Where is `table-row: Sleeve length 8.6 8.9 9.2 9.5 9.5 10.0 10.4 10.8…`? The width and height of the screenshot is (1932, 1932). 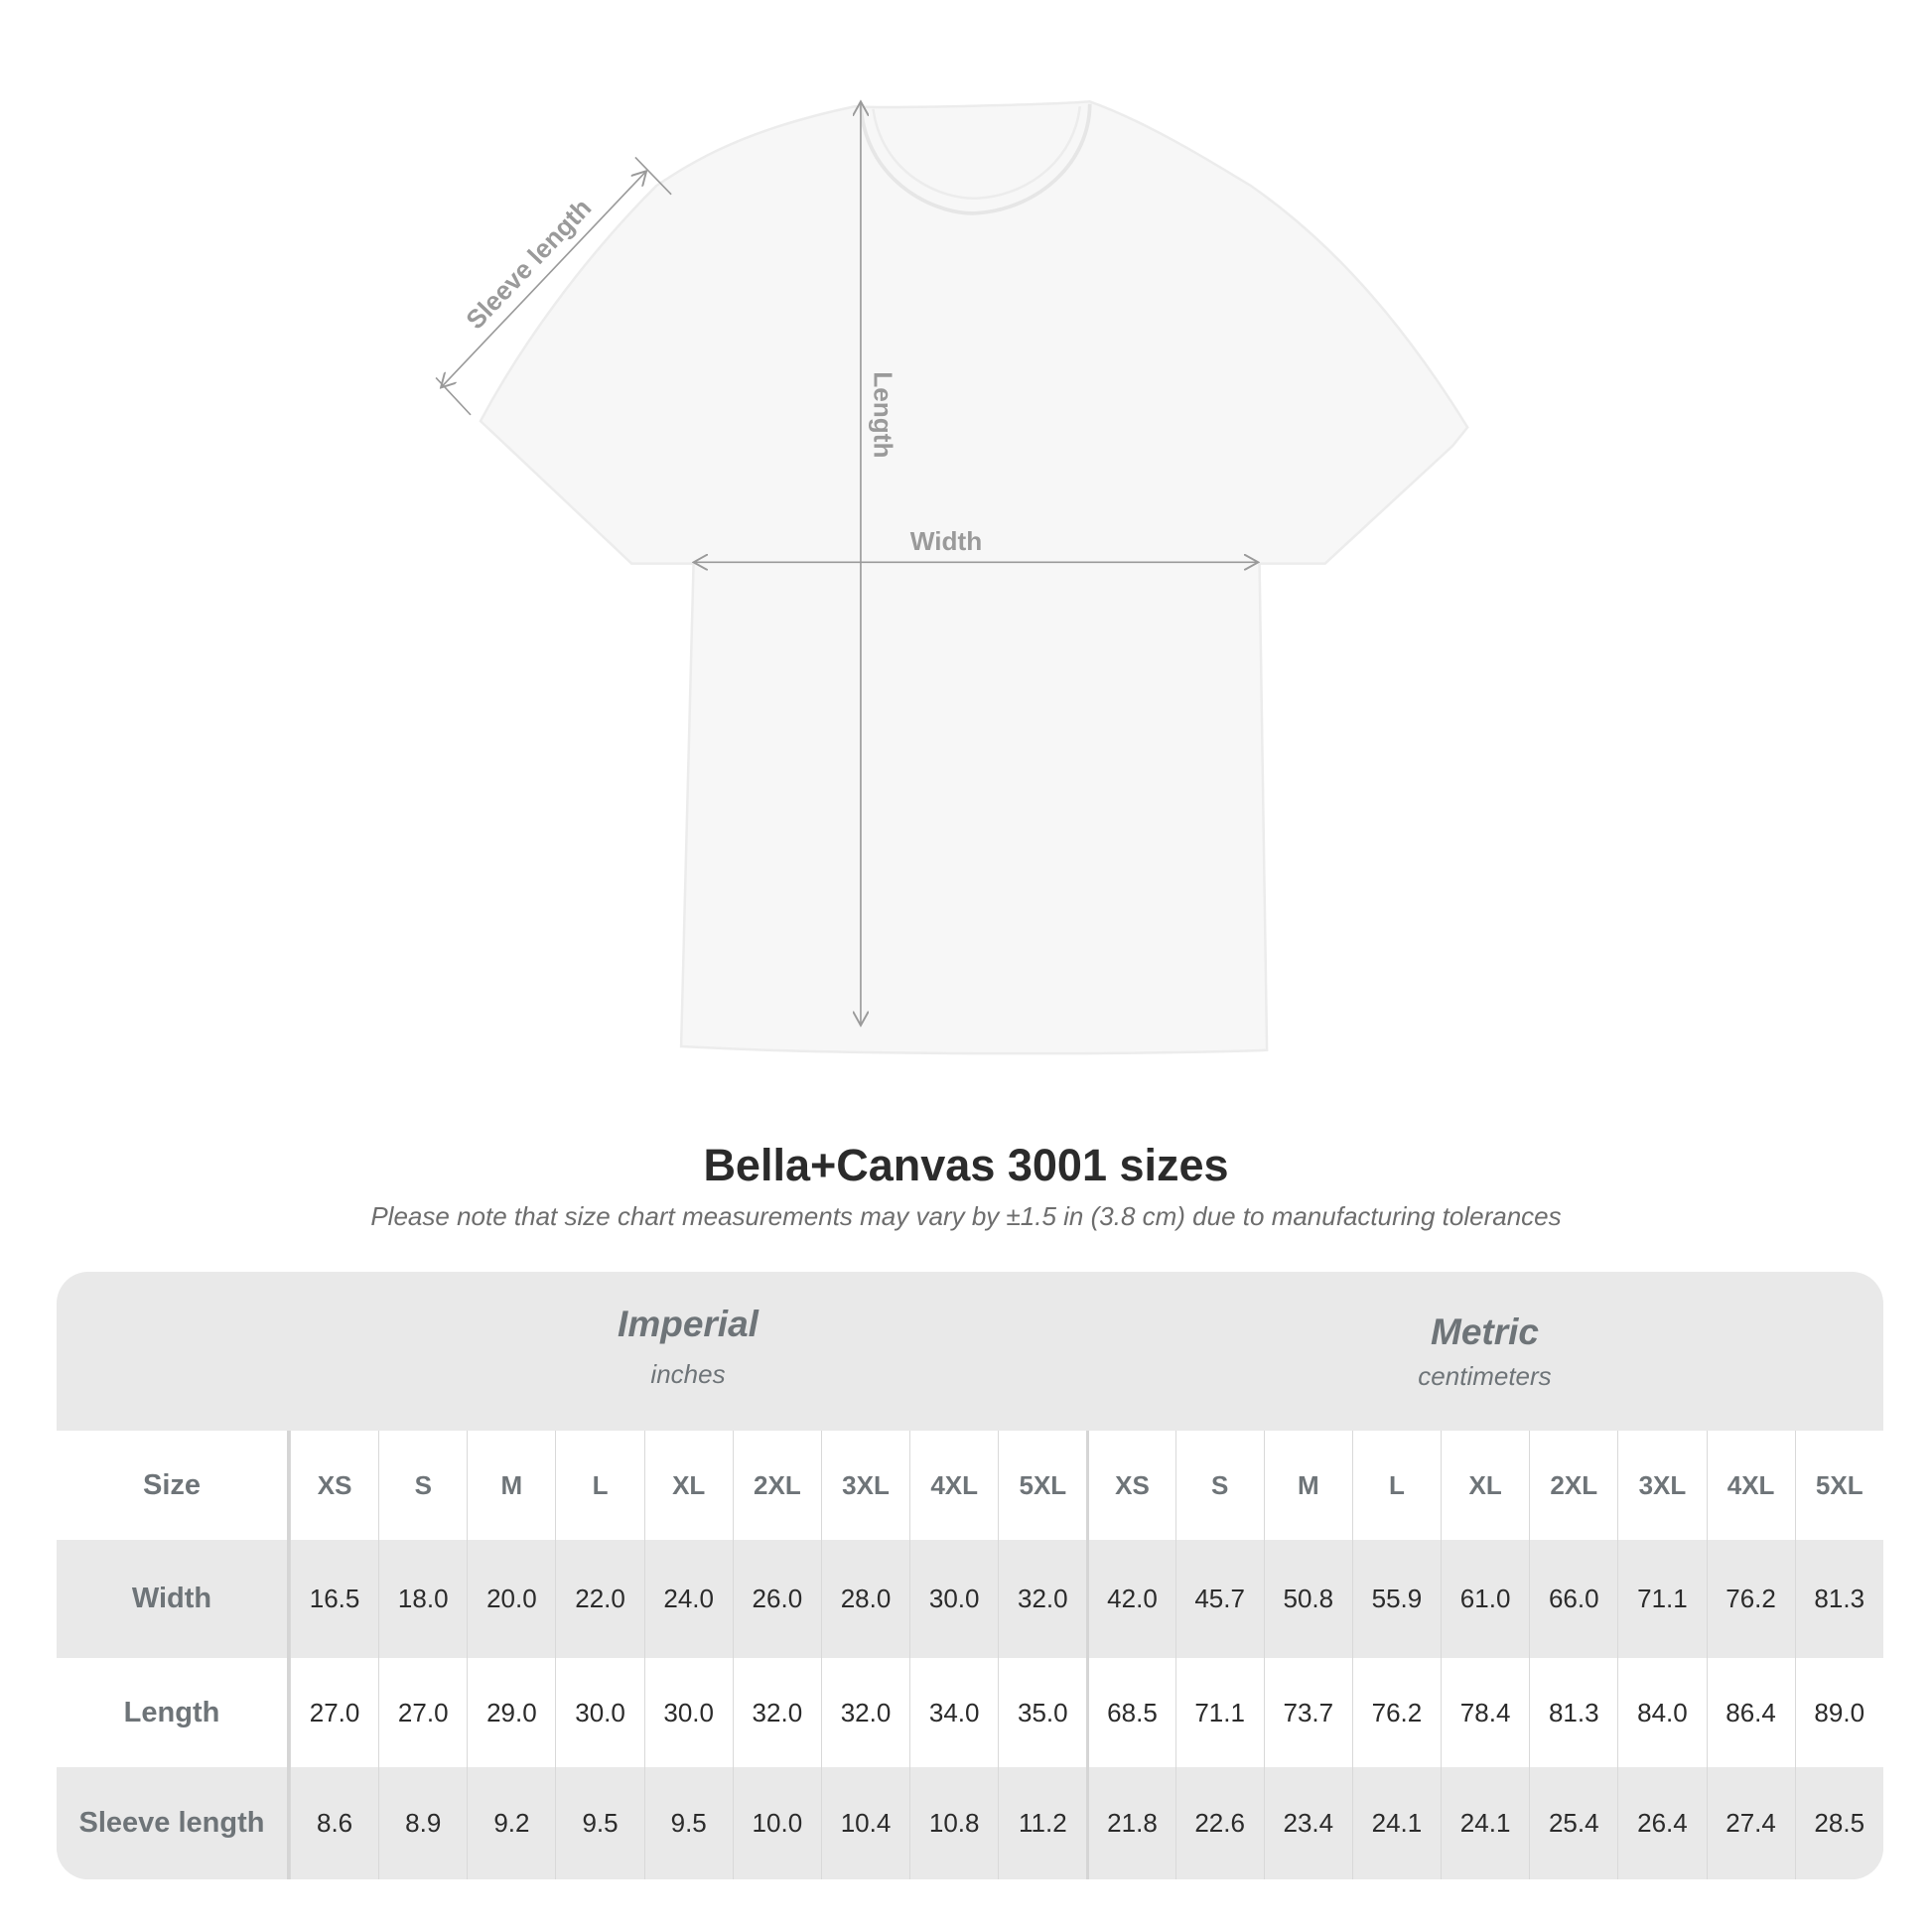 table-row: Sleeve length 8.6 8.9 9.2 9.5 9.5 10.0 10.4 10.8… is located at coordinates (970, 1823).